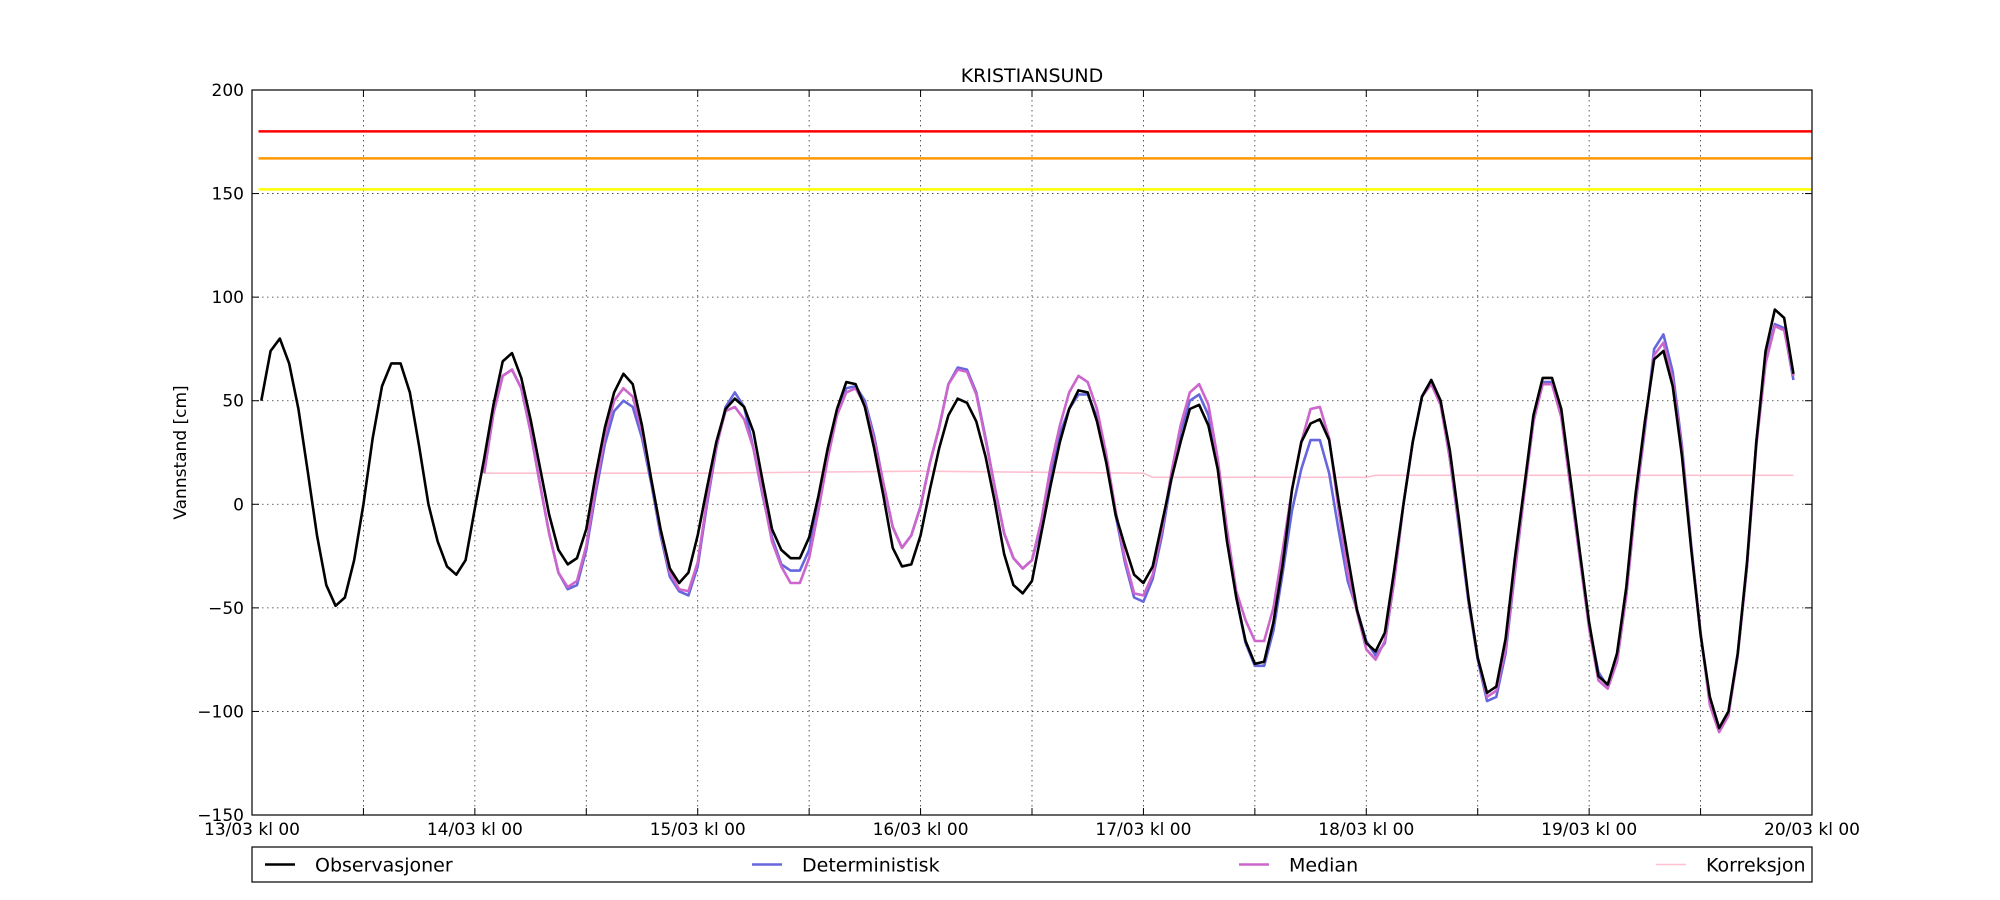 The height and width of the screenshot is (900, 2000). Describe the element at coordinates (220, 712) in the screenshot. I see `y-tick-label: −100` at that location.